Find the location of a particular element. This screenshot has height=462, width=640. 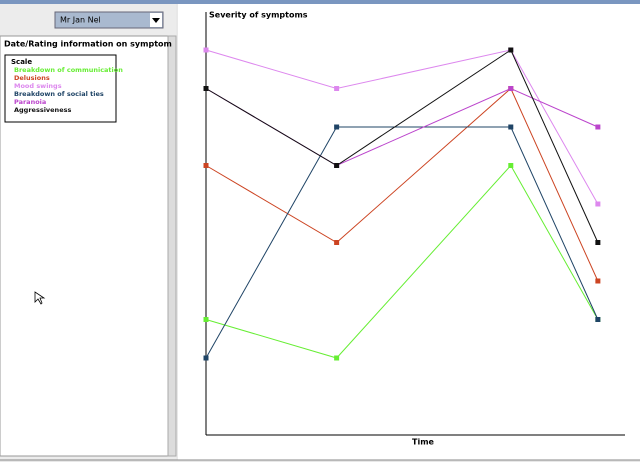

legend-entry: Breakdown of communication is located at coordinates (68, 70).